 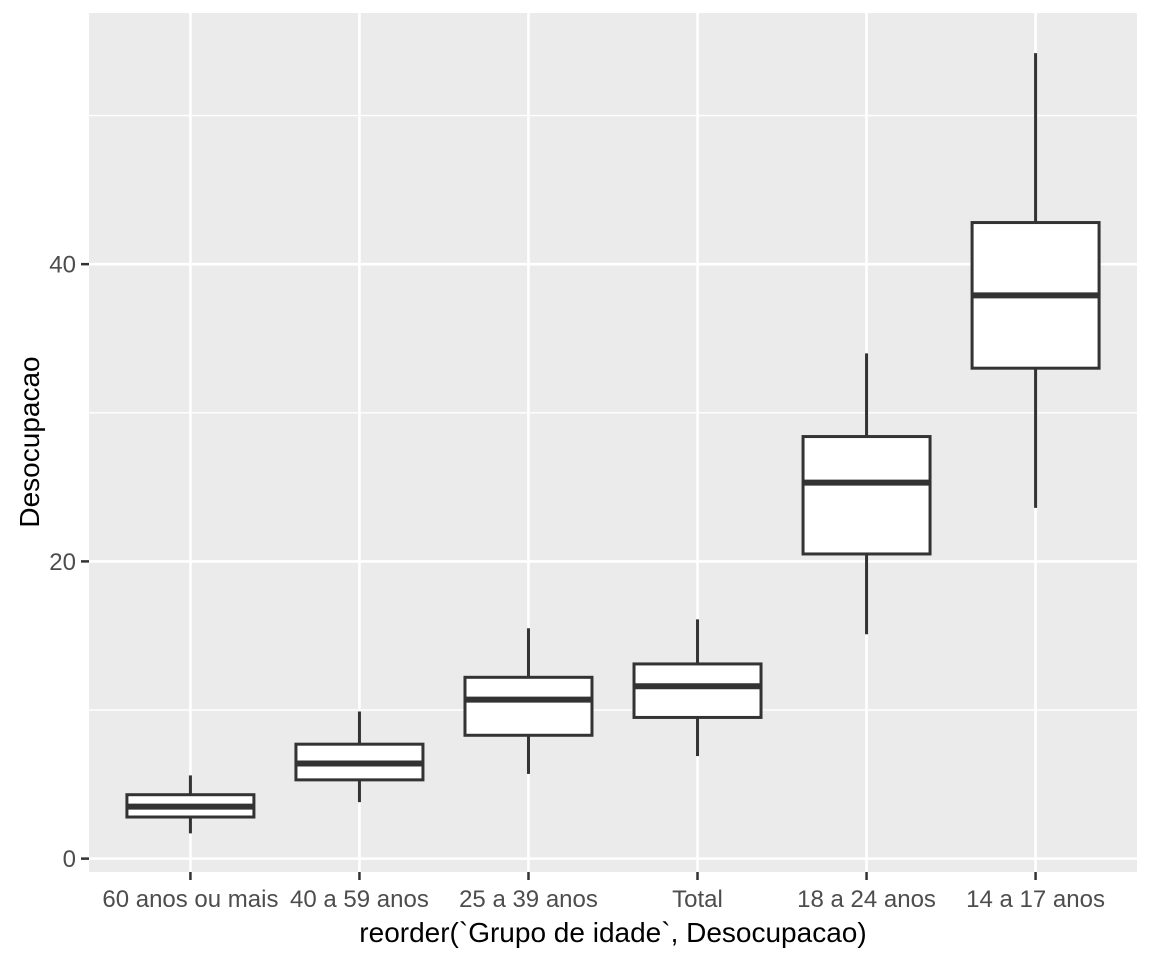 I want to click on x-tick-label: 40 a 59 anos, so click(x=359, y=899).